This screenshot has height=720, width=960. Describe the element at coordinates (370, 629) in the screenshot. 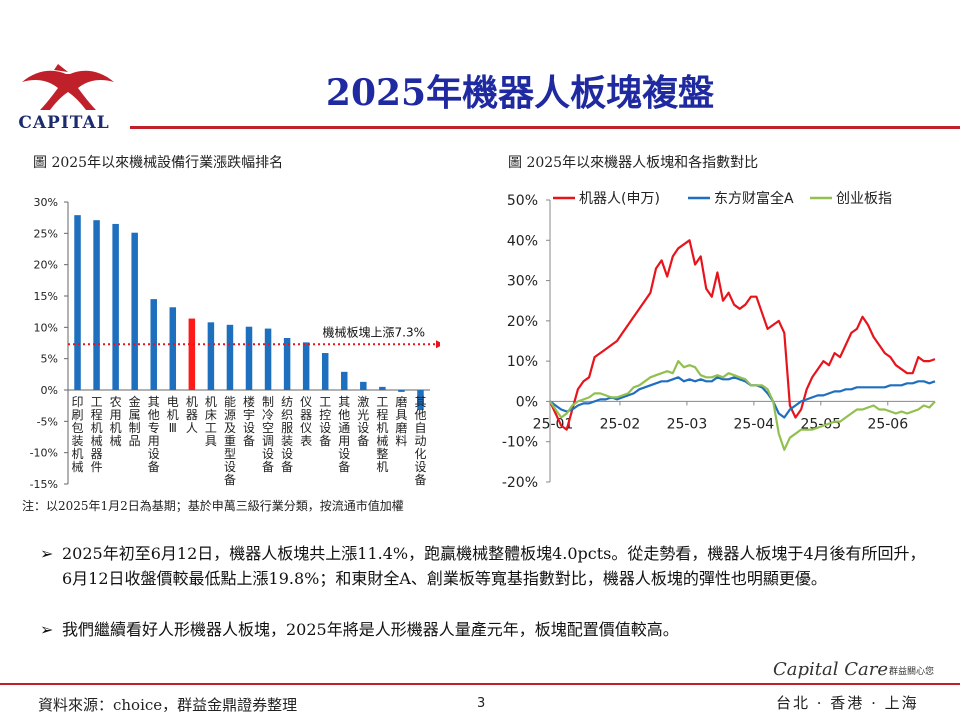

I see `bullet-text: 我們繼續看好人形機器人板塊，2025年將是人形機器人量產元年，板塊配置價值較高。` at that location.